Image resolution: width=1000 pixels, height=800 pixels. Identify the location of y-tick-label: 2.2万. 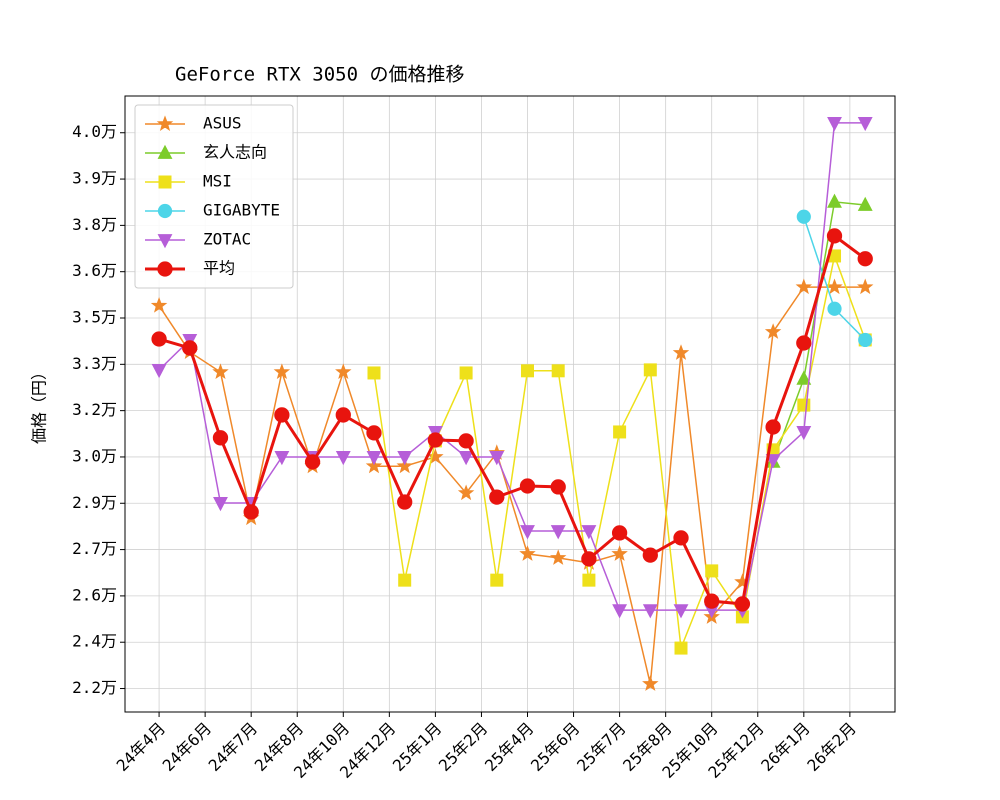
(94, 687).